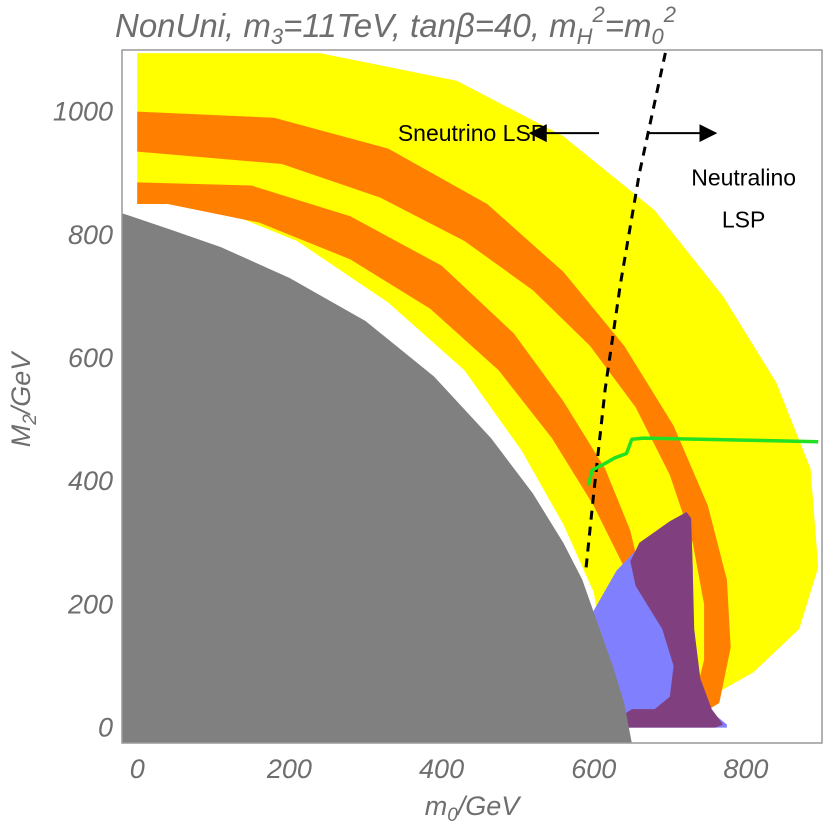 The width and height of the screenshot is (830, 830). I want to click on chart-title: NonUni, m3=11TeV, tanβ=40, mH2=m02, so click(395, 25).